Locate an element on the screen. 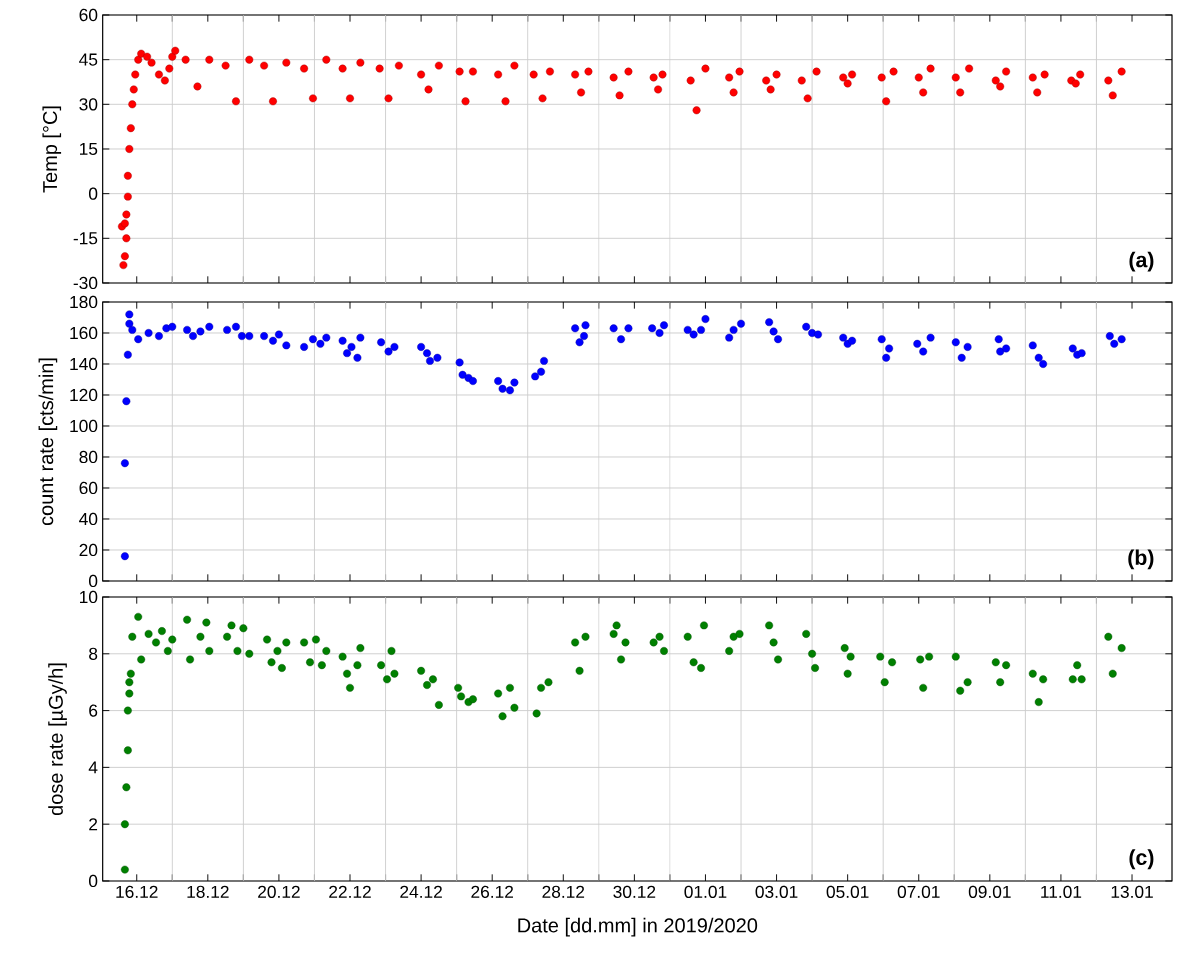  y-tick-label: 30 is located at coordinates (88, 104).